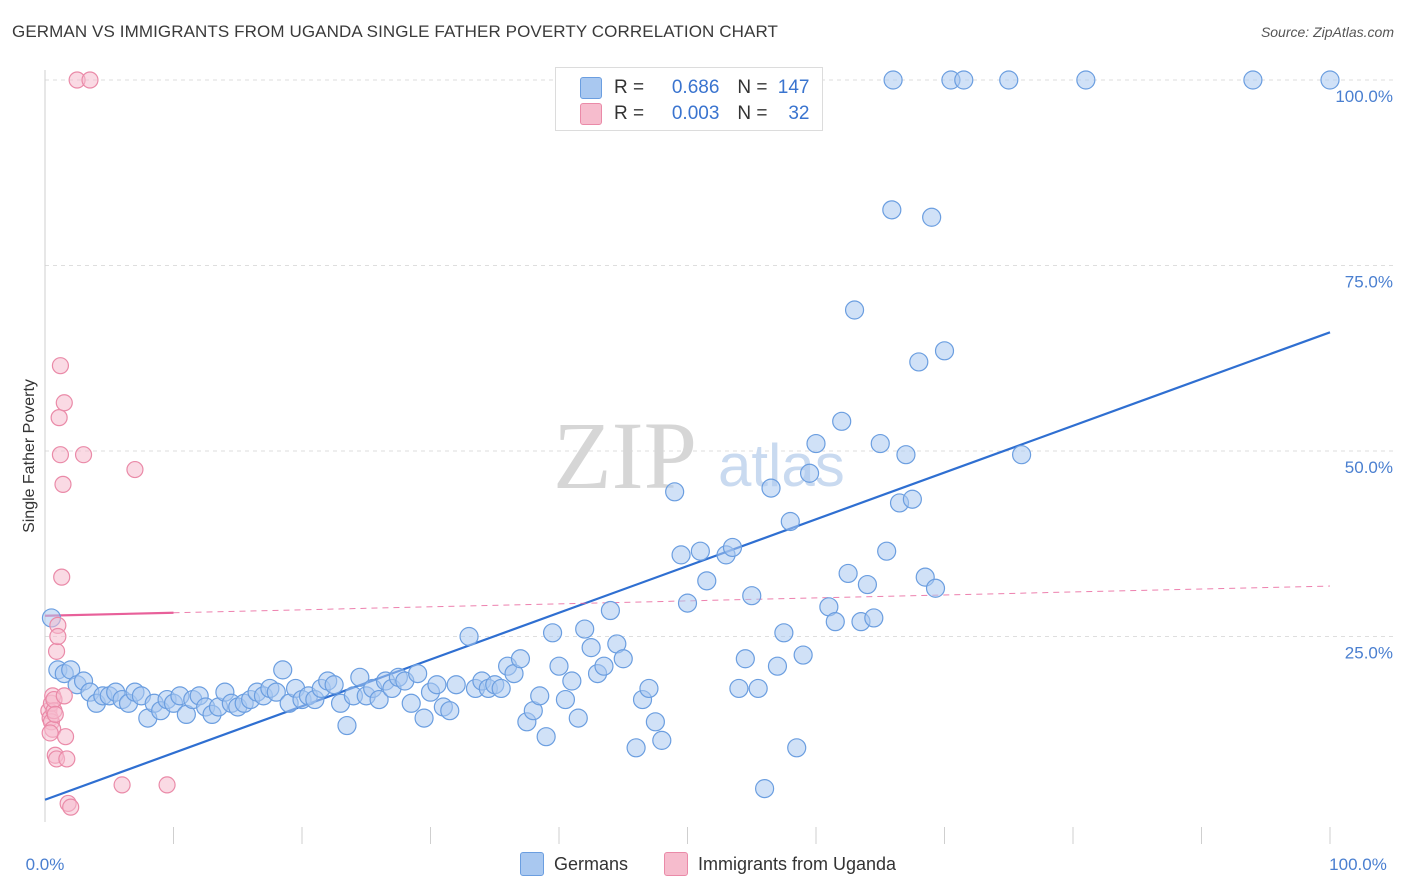 The width and height of the screenshot is (1406, 892). I want to click on watermark: ZIP atlas, so click(699, 455).